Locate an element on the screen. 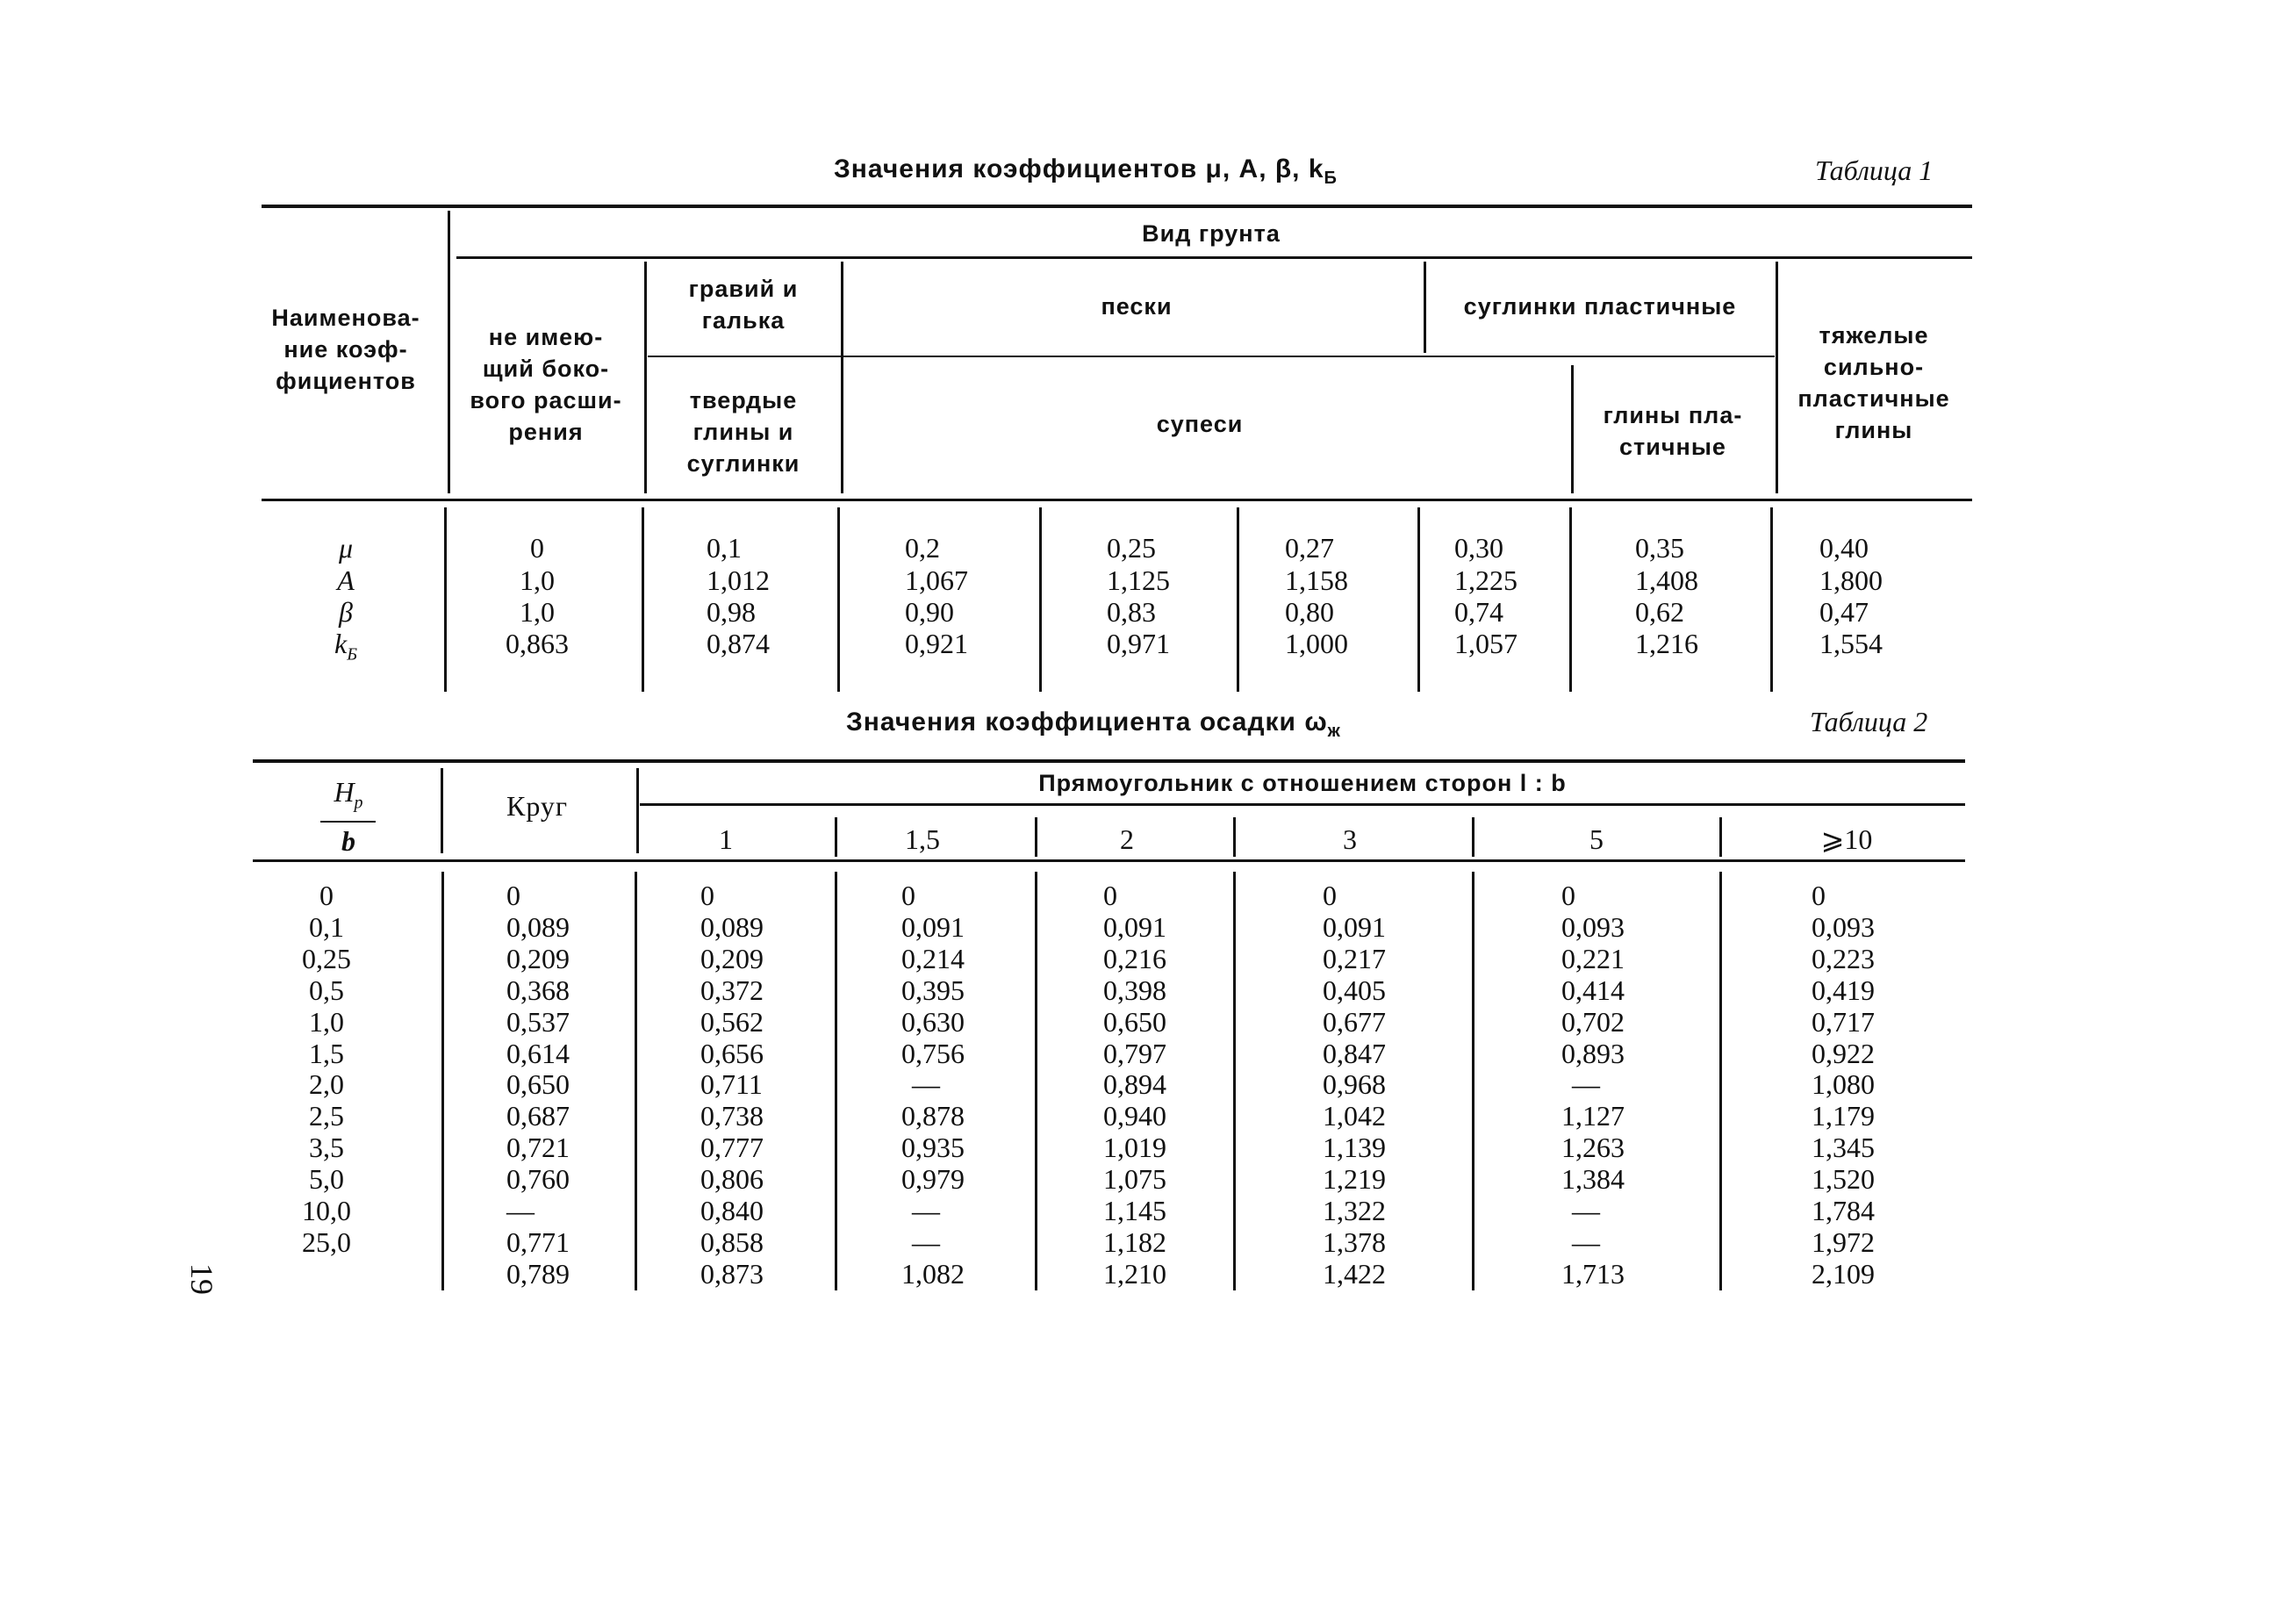  hp-value: 1,0 is located at coordinates (326, 1021).